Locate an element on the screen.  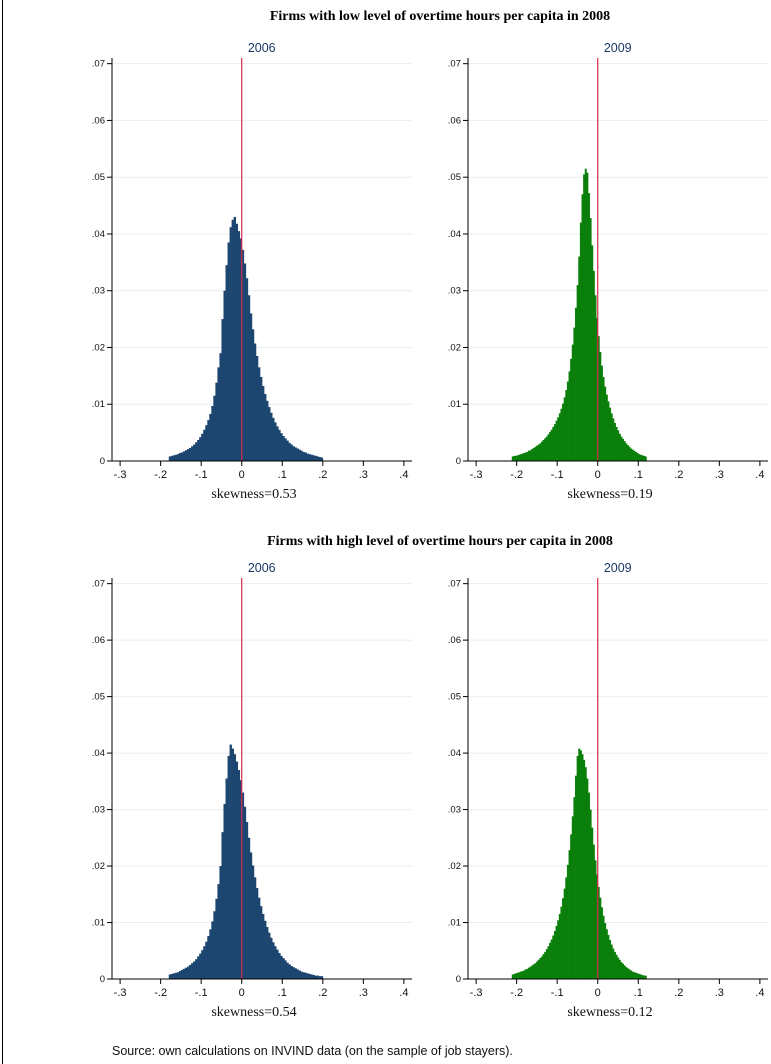
x-tick-label: -.1 is located at coordinates (201, 993).